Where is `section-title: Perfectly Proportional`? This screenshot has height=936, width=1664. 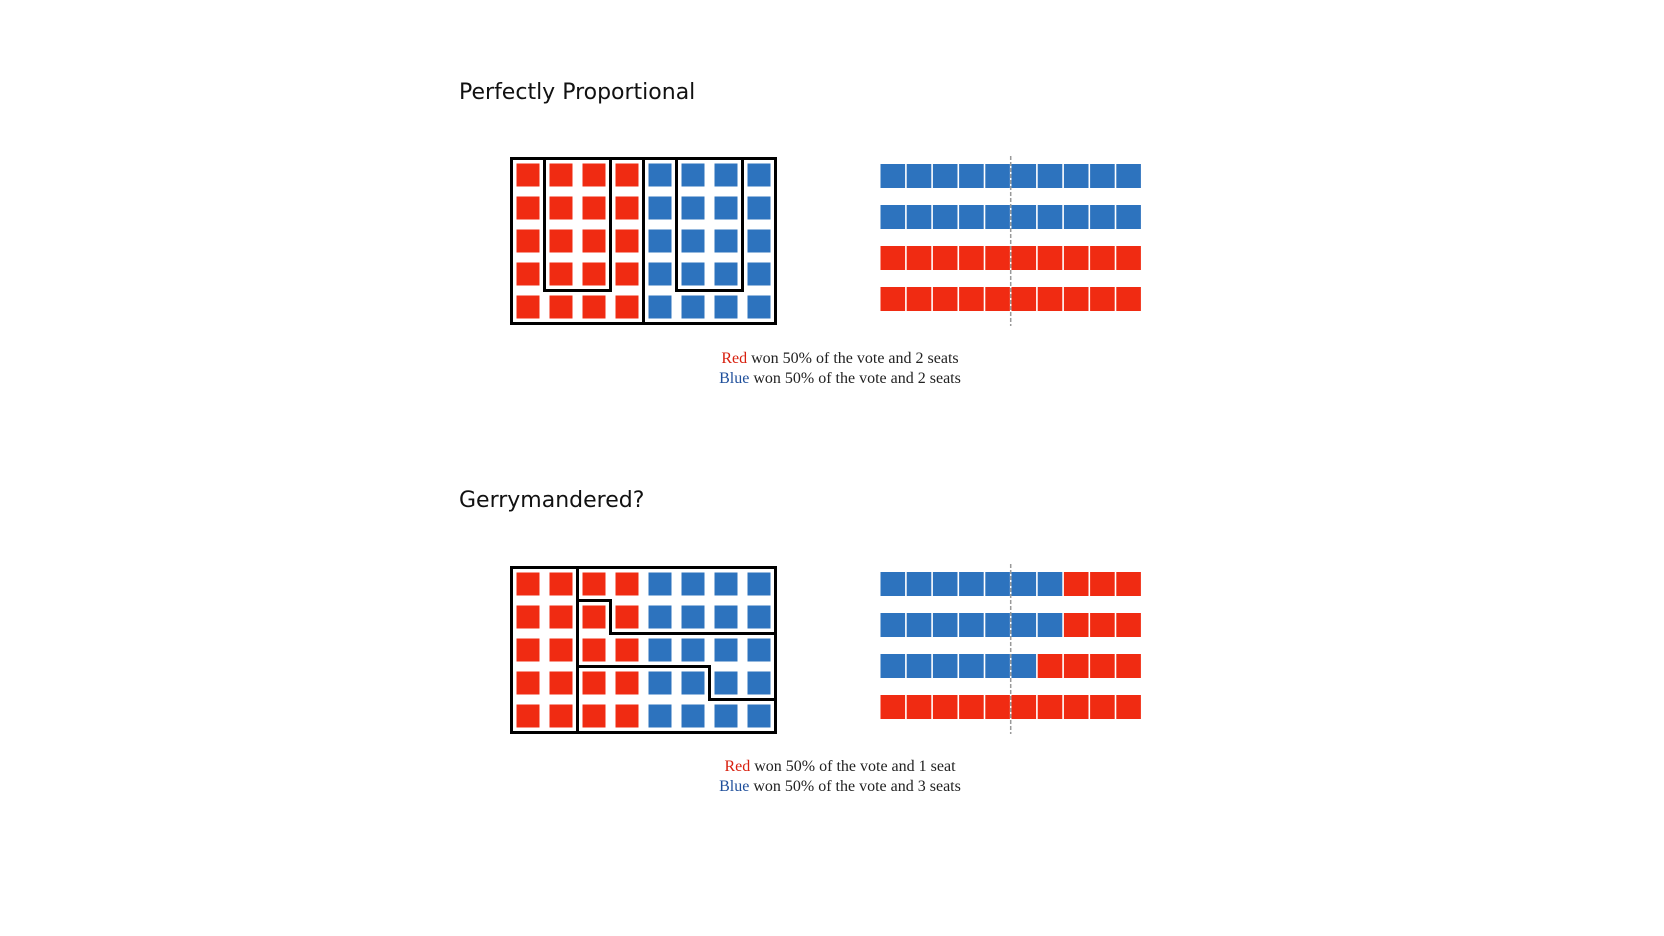 section-title: Perfectly Proportional is located at coordinates (577, 92).